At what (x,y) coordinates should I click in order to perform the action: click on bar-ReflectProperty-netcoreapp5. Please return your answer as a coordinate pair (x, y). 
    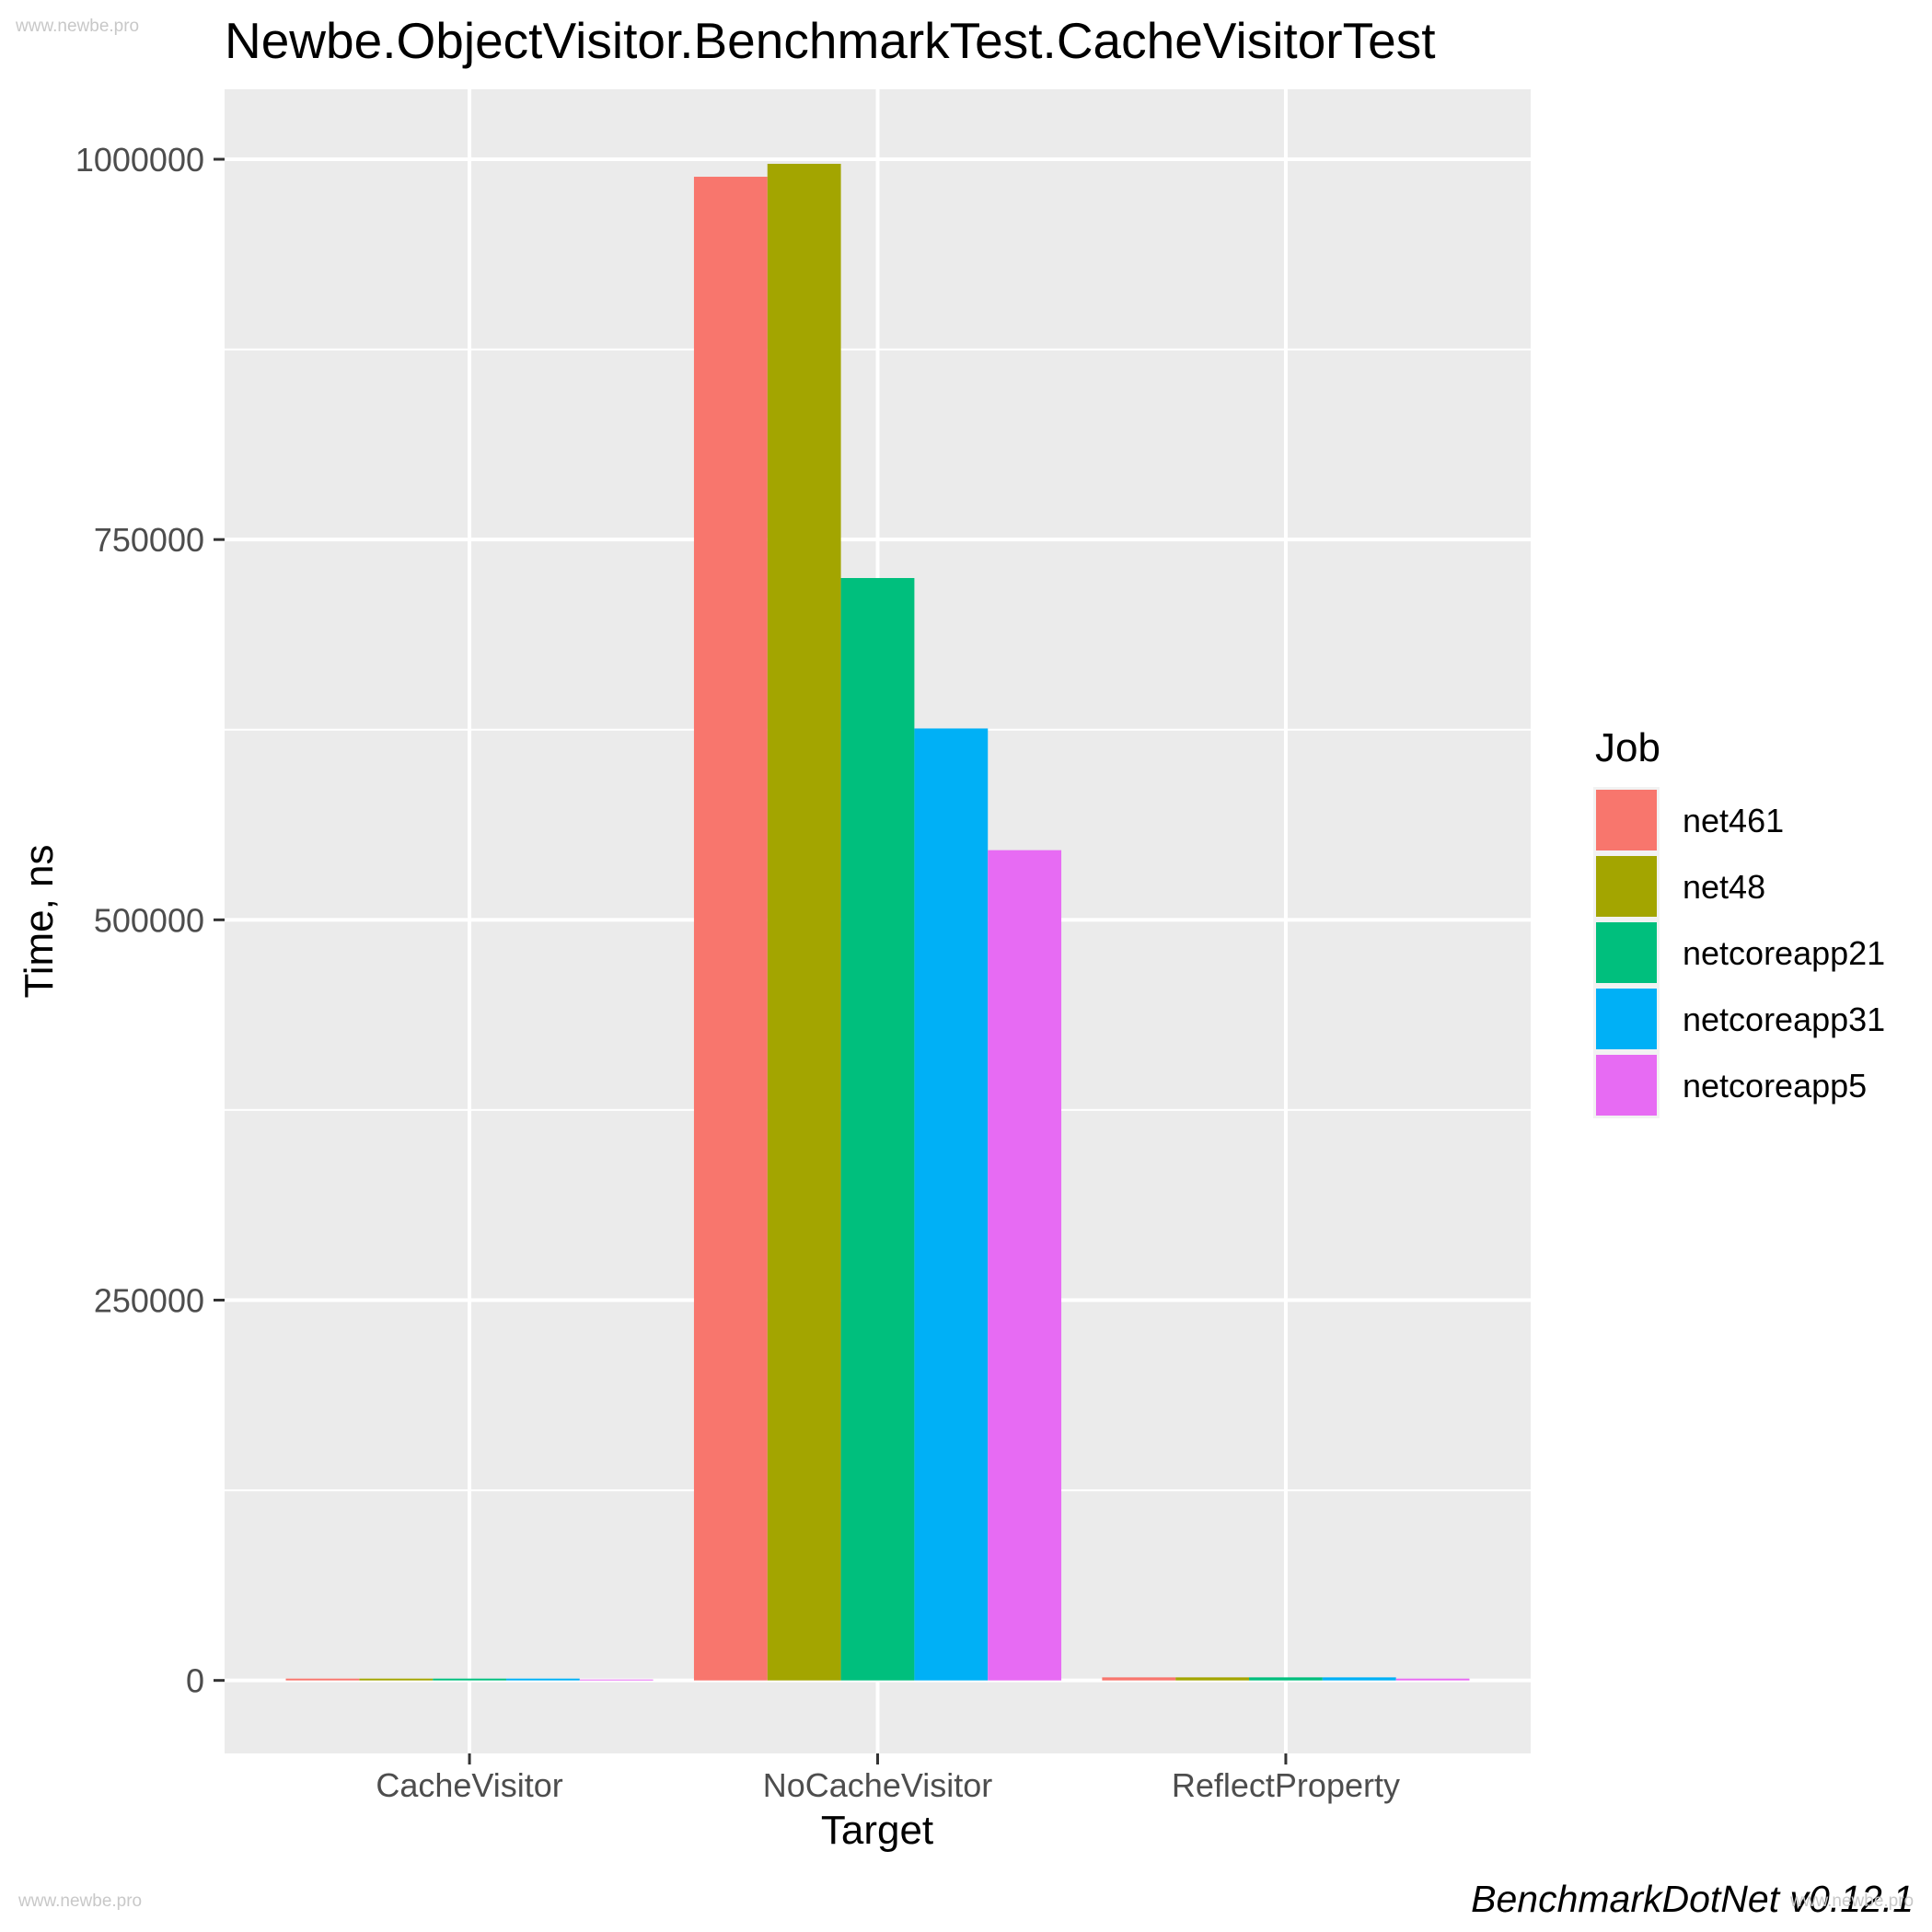
    Looking at the image, I should click on (1432, 1680).